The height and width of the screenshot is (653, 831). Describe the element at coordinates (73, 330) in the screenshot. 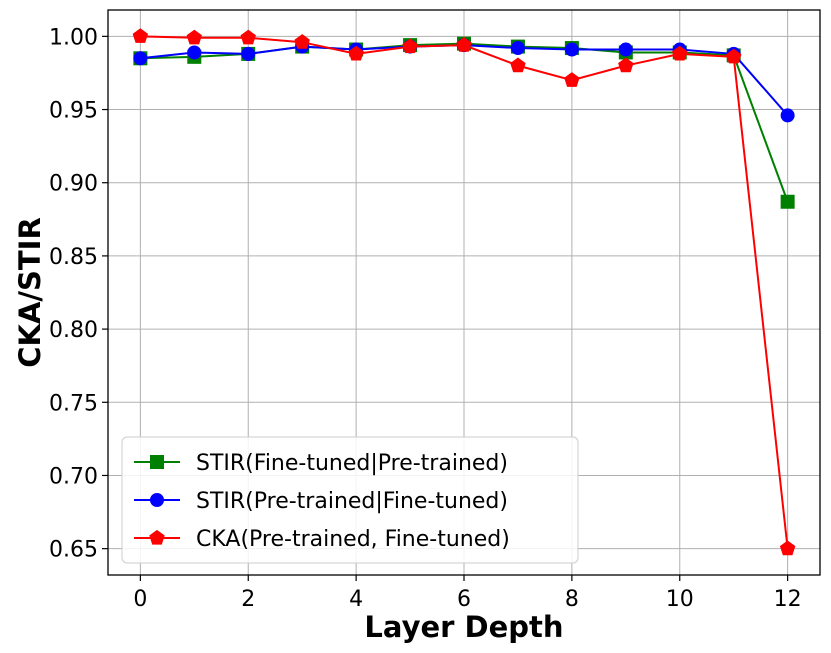

I see `y-tick-label: 0.80` at that location.